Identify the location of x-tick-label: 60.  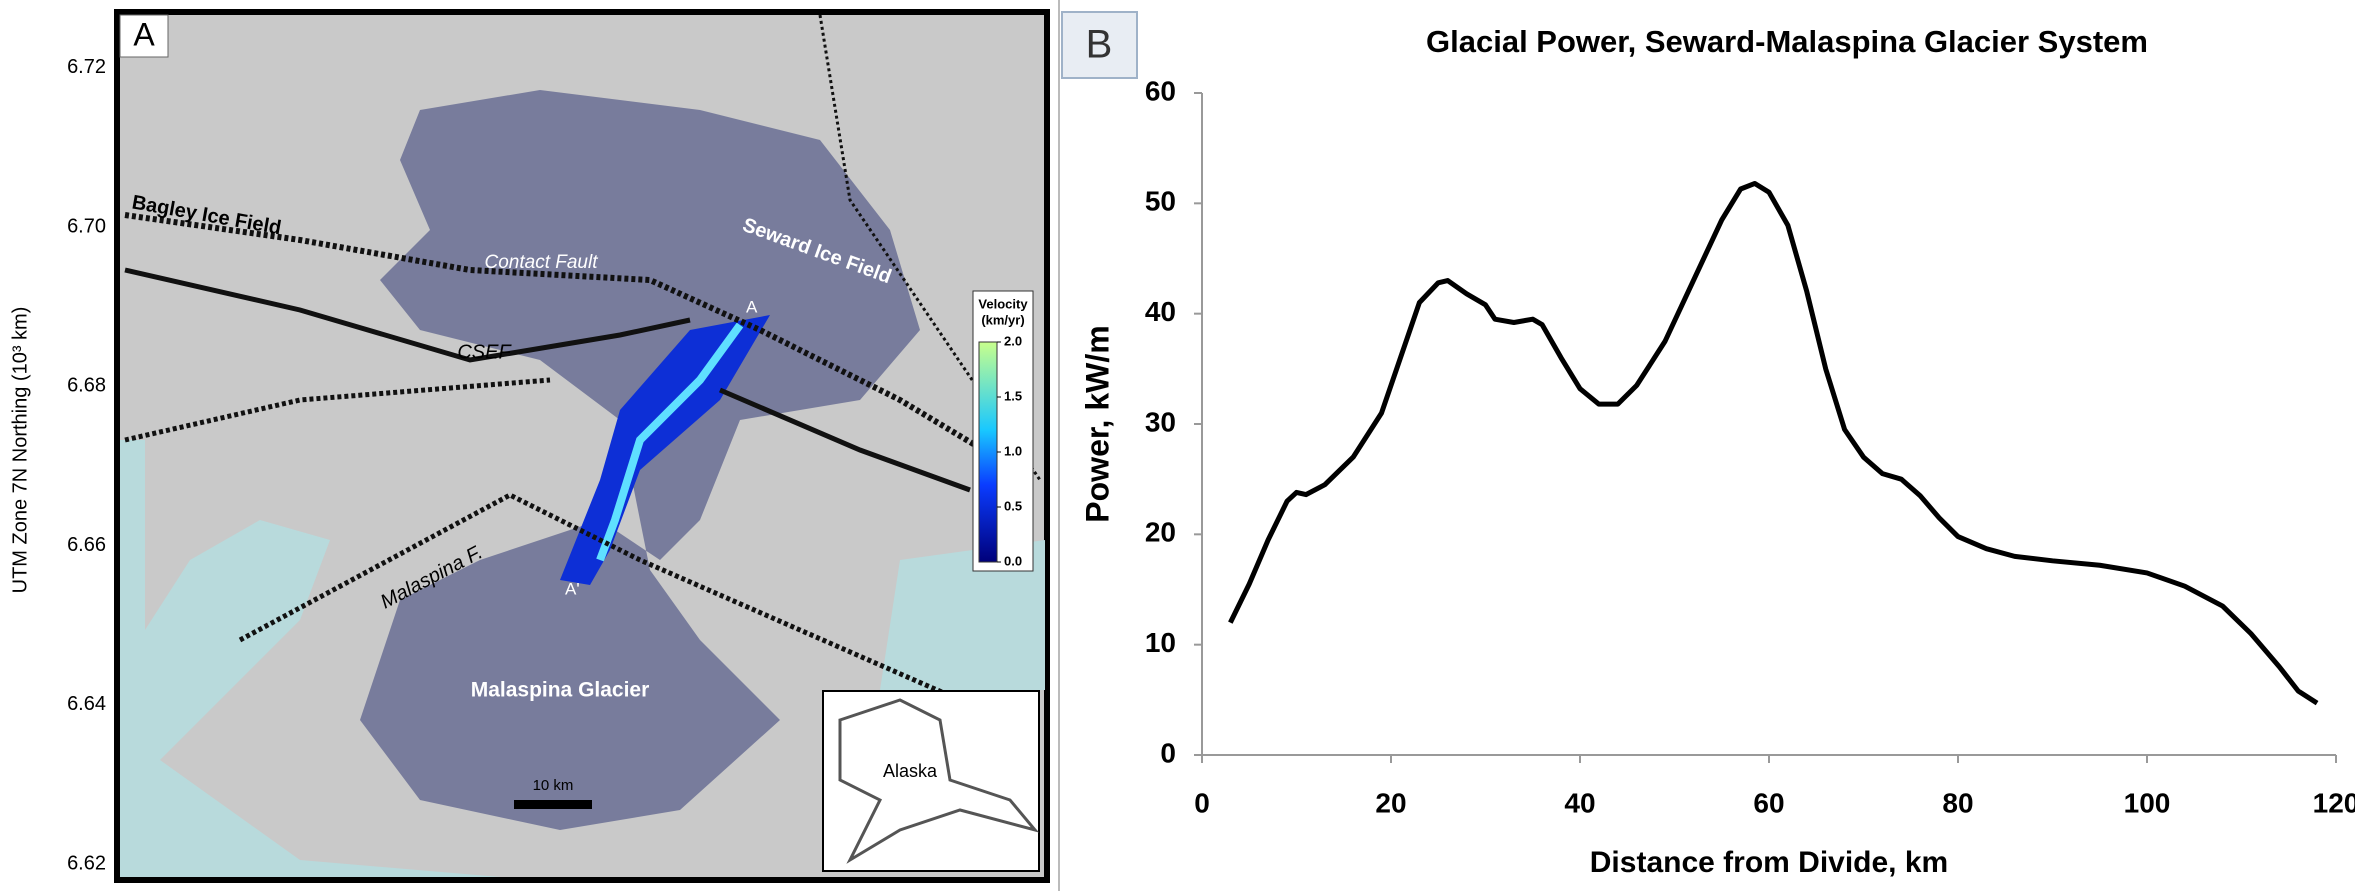
(1768, 802).